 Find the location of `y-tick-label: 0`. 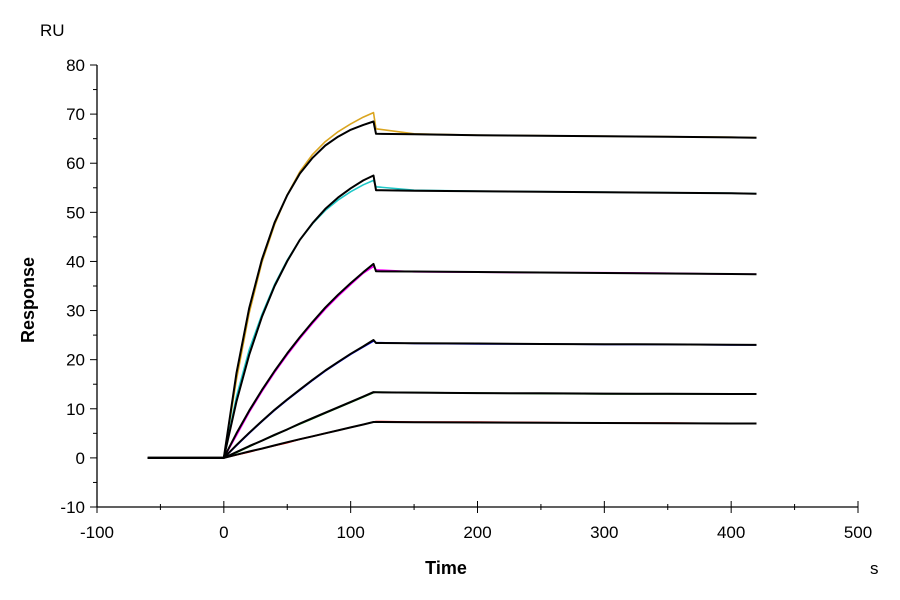

y-tick-label: 0 is located at coordinates (80, 458).